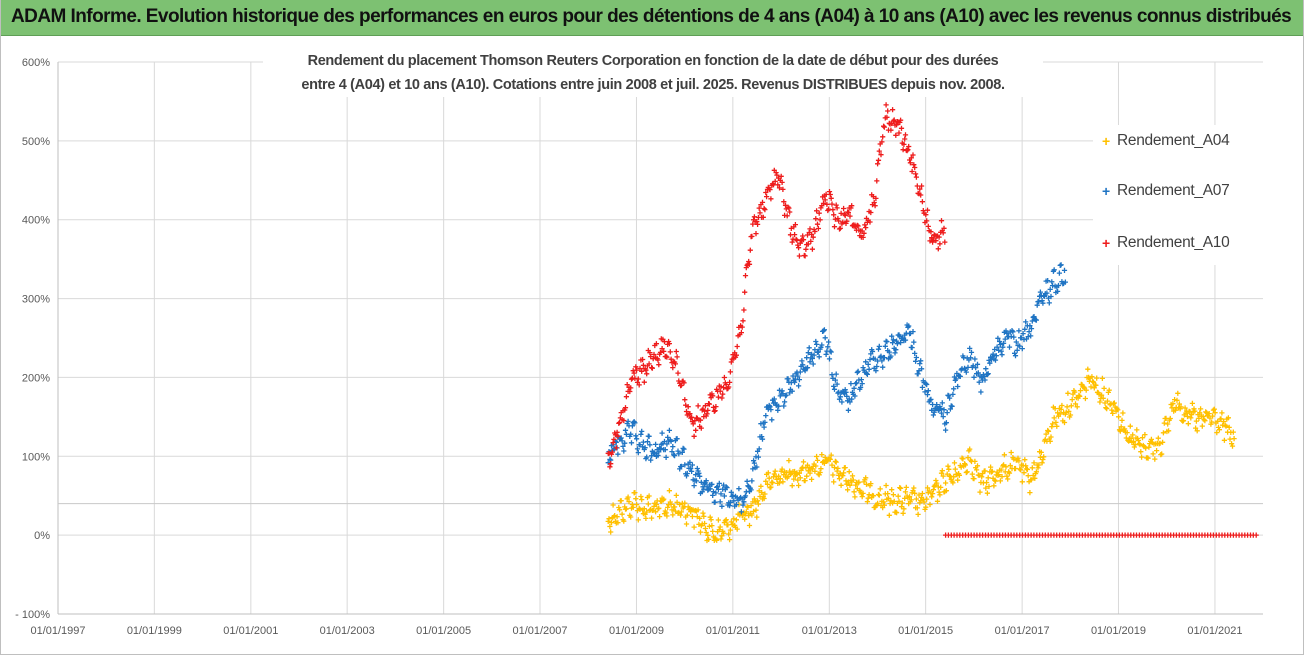  Describe the element at coordinates (32, 615) in the screenshot. I see `y-tick-label: - 100%` at that location.